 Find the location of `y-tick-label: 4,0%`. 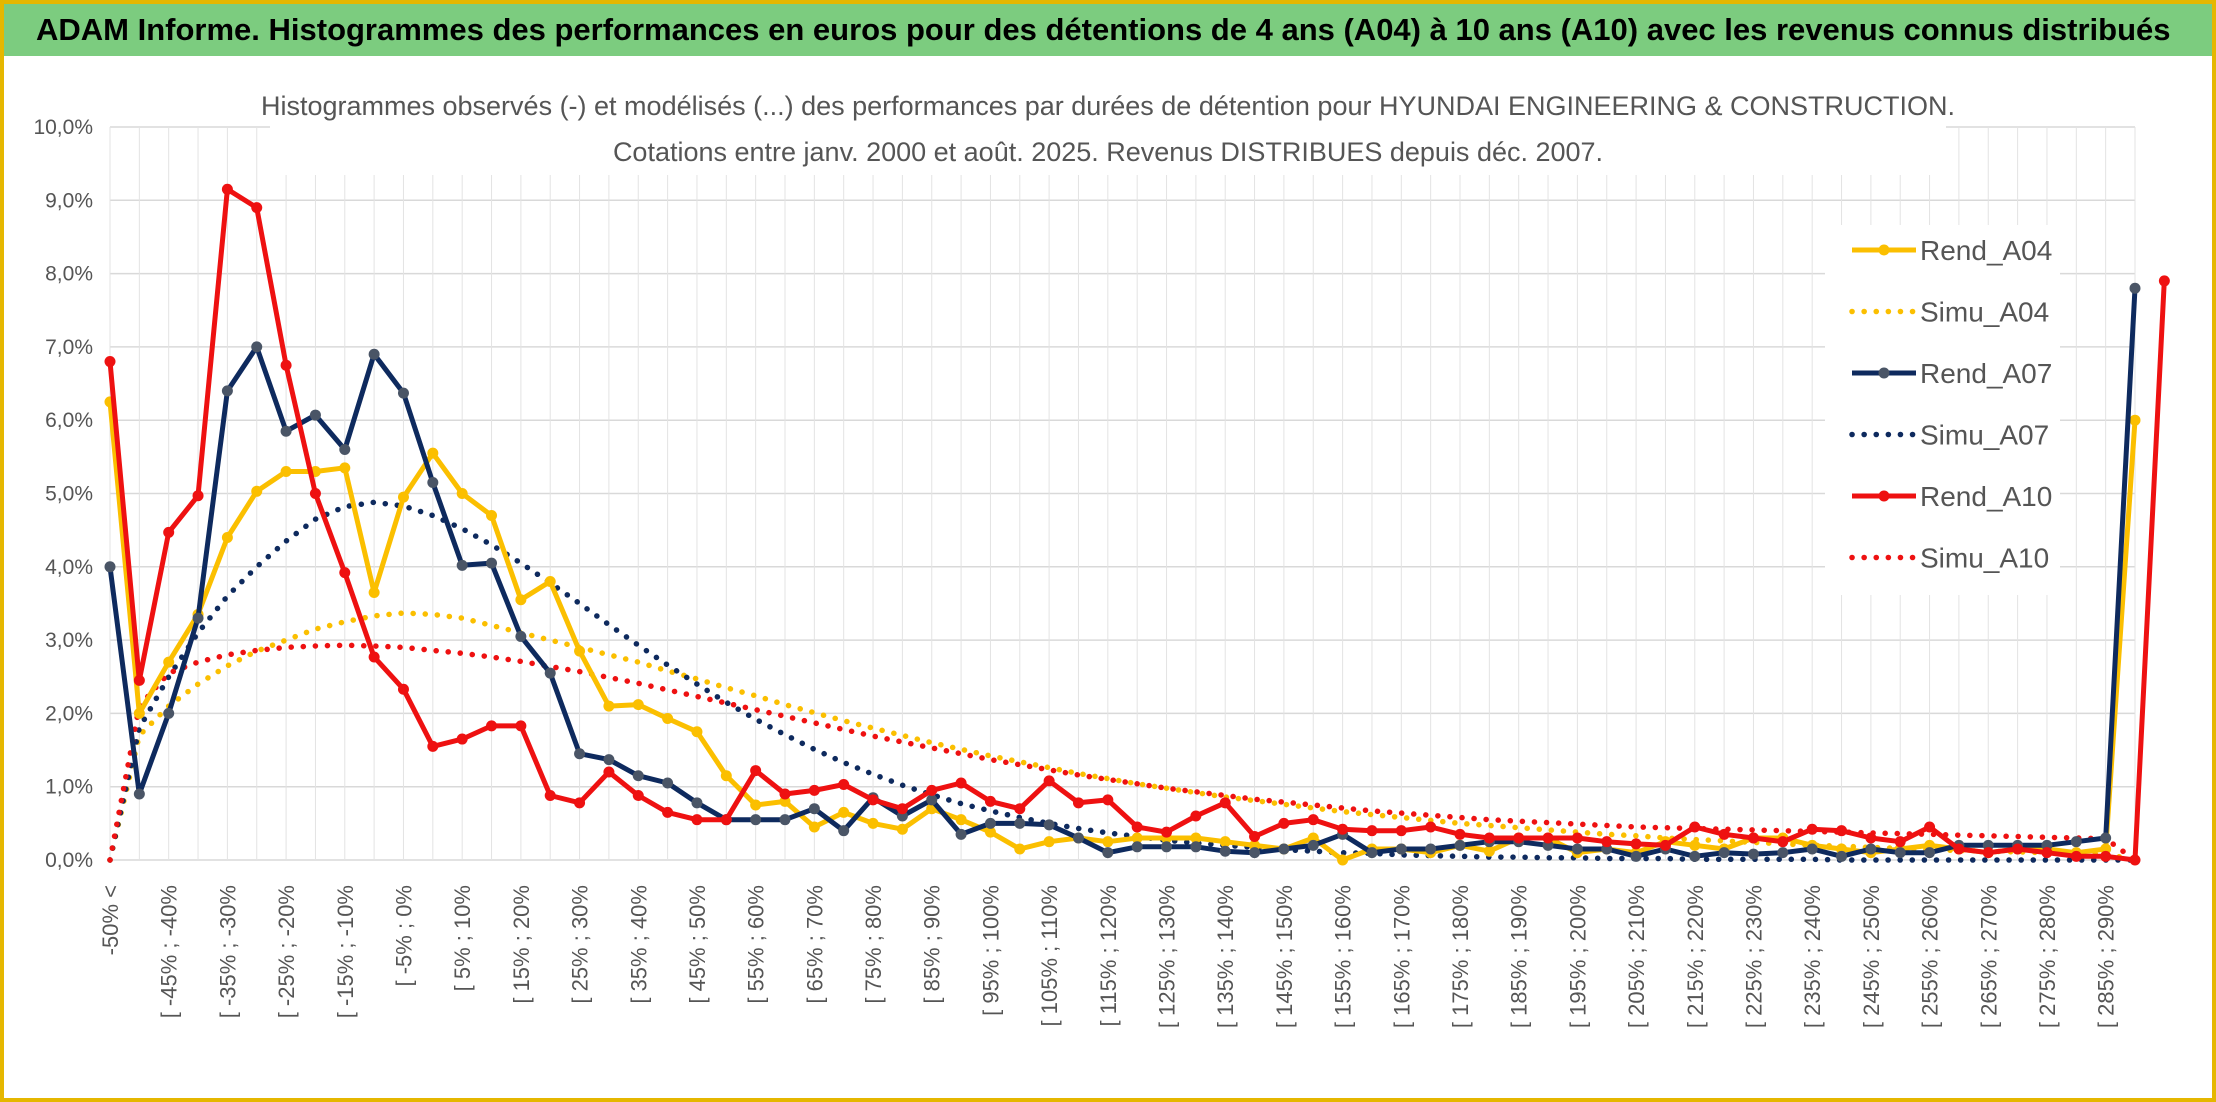

y-tick-label: 4,0% is located at coordinates (69, 567).